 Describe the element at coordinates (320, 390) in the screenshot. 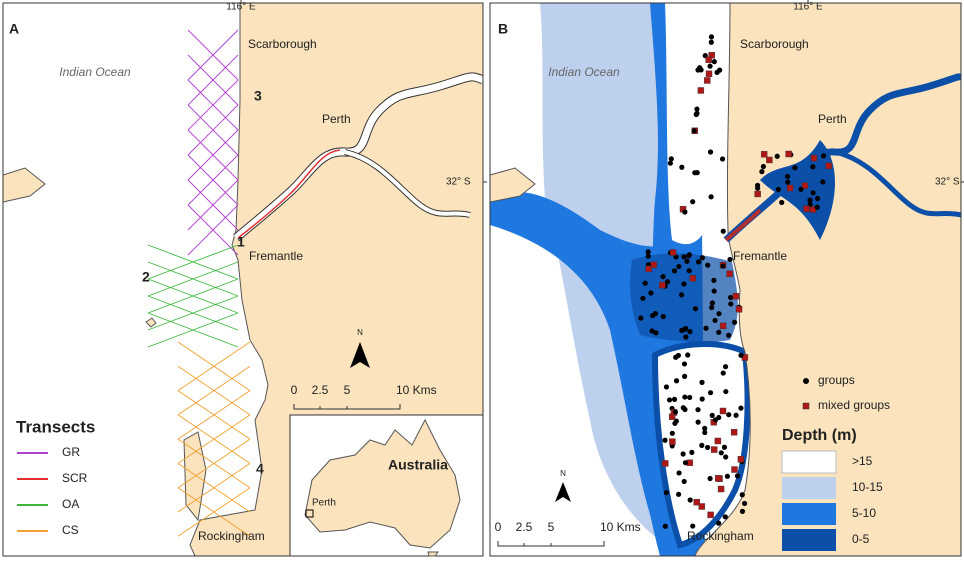

I see `scale-label: 2.5` at that location.